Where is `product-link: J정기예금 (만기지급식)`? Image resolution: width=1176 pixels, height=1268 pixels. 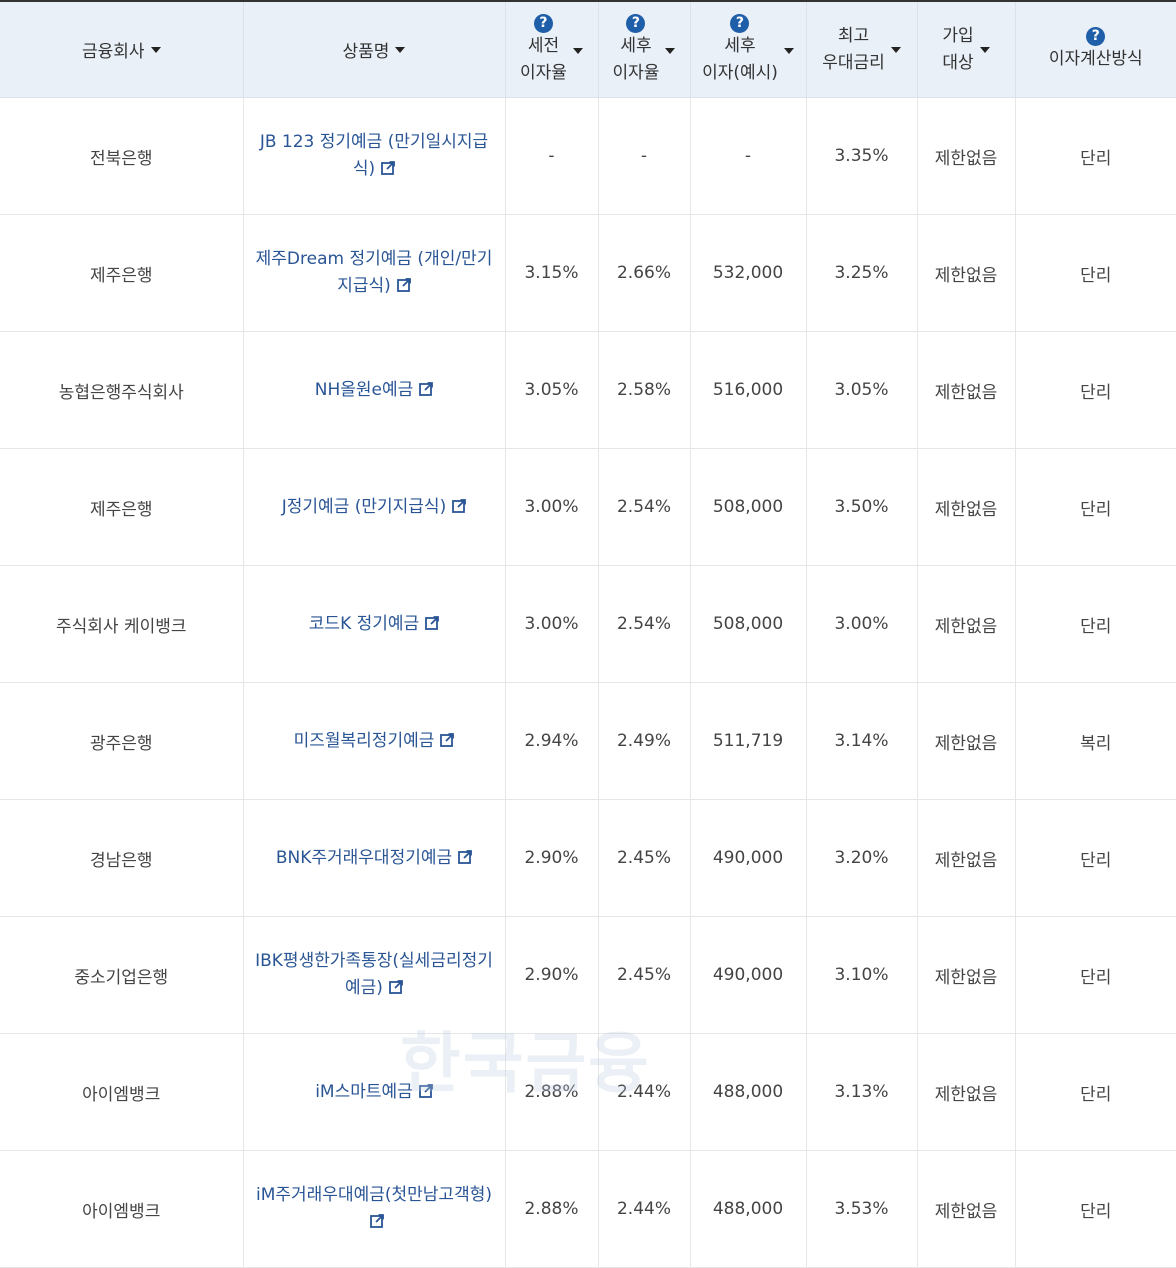
product-link: J정기예금 (만기지급식) is located at coordinates (374, 507).